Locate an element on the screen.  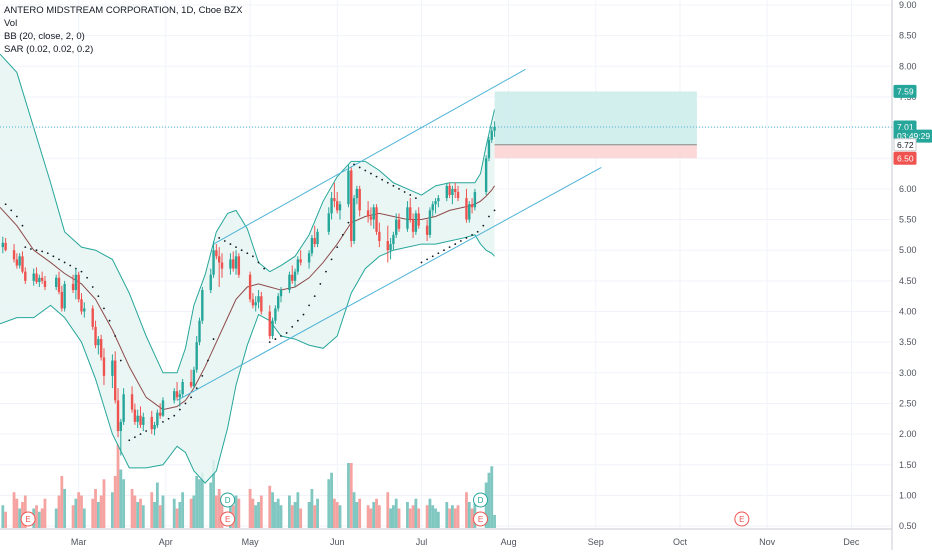
stop-zone is located at coordinates (595, 151).